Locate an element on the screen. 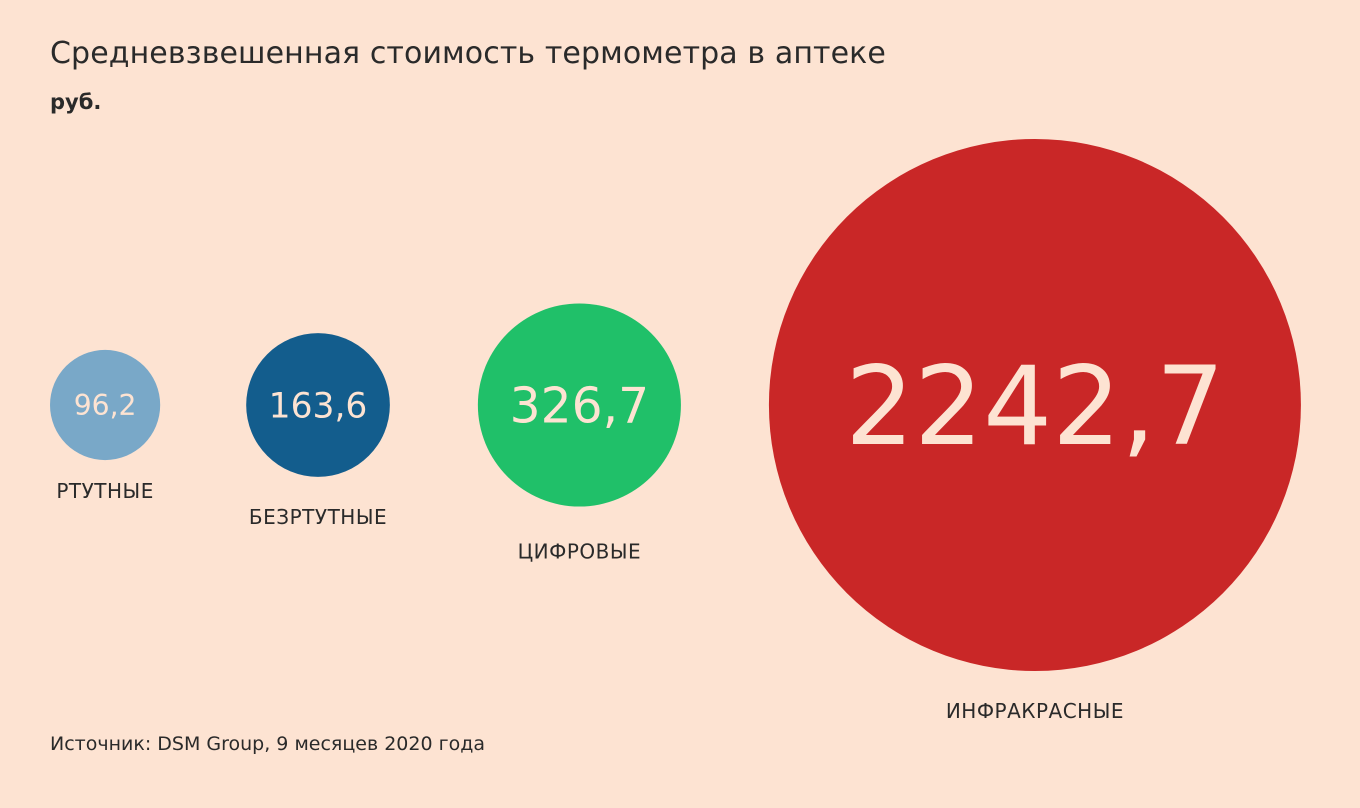 This screenshot has width=1360, height=808. category-label-3: ЦИФРОВЫЕ is located at coordinates (580, 552).